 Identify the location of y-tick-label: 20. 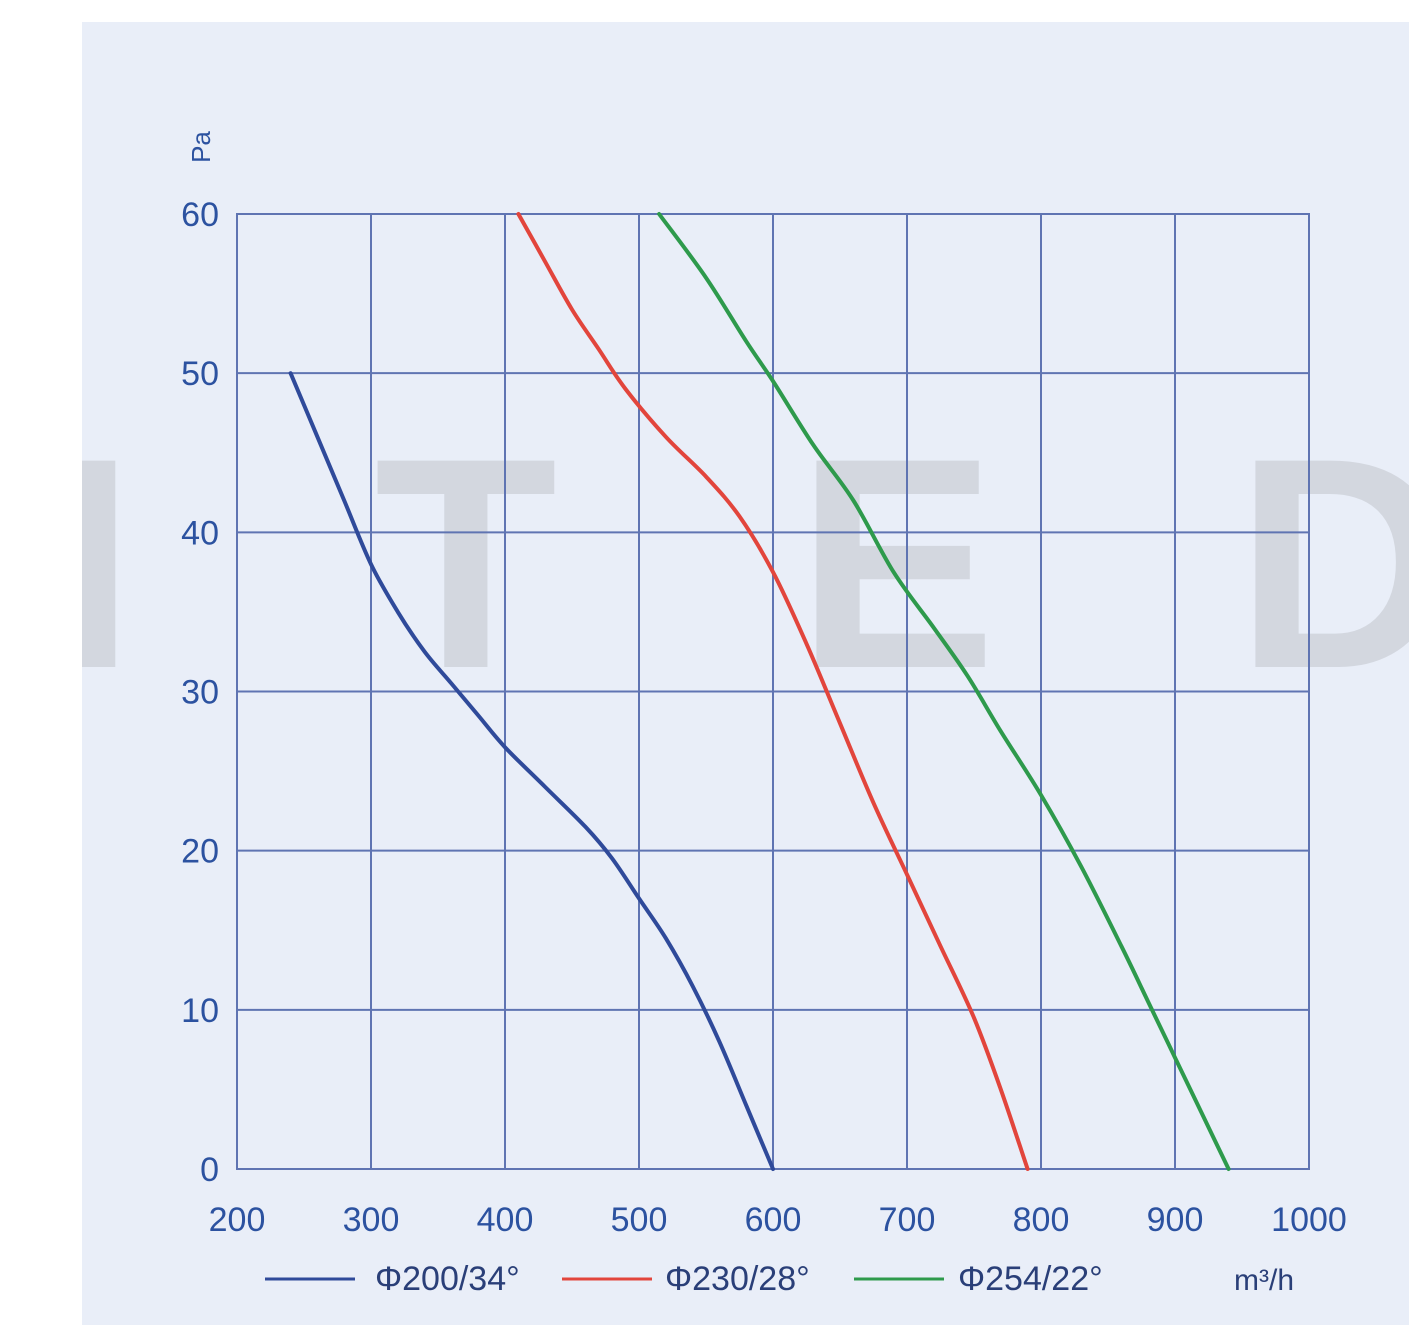
(200, 852).